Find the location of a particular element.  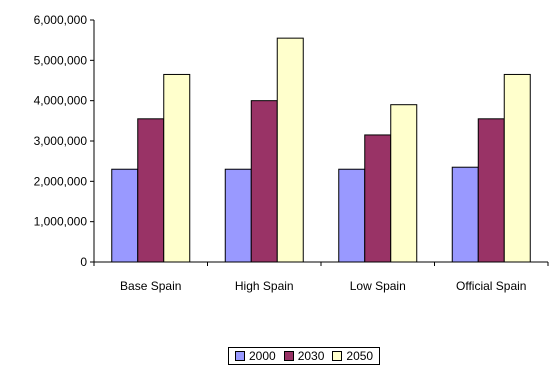

legend-item-2050: 2050 is located at coordinates (352, 356).